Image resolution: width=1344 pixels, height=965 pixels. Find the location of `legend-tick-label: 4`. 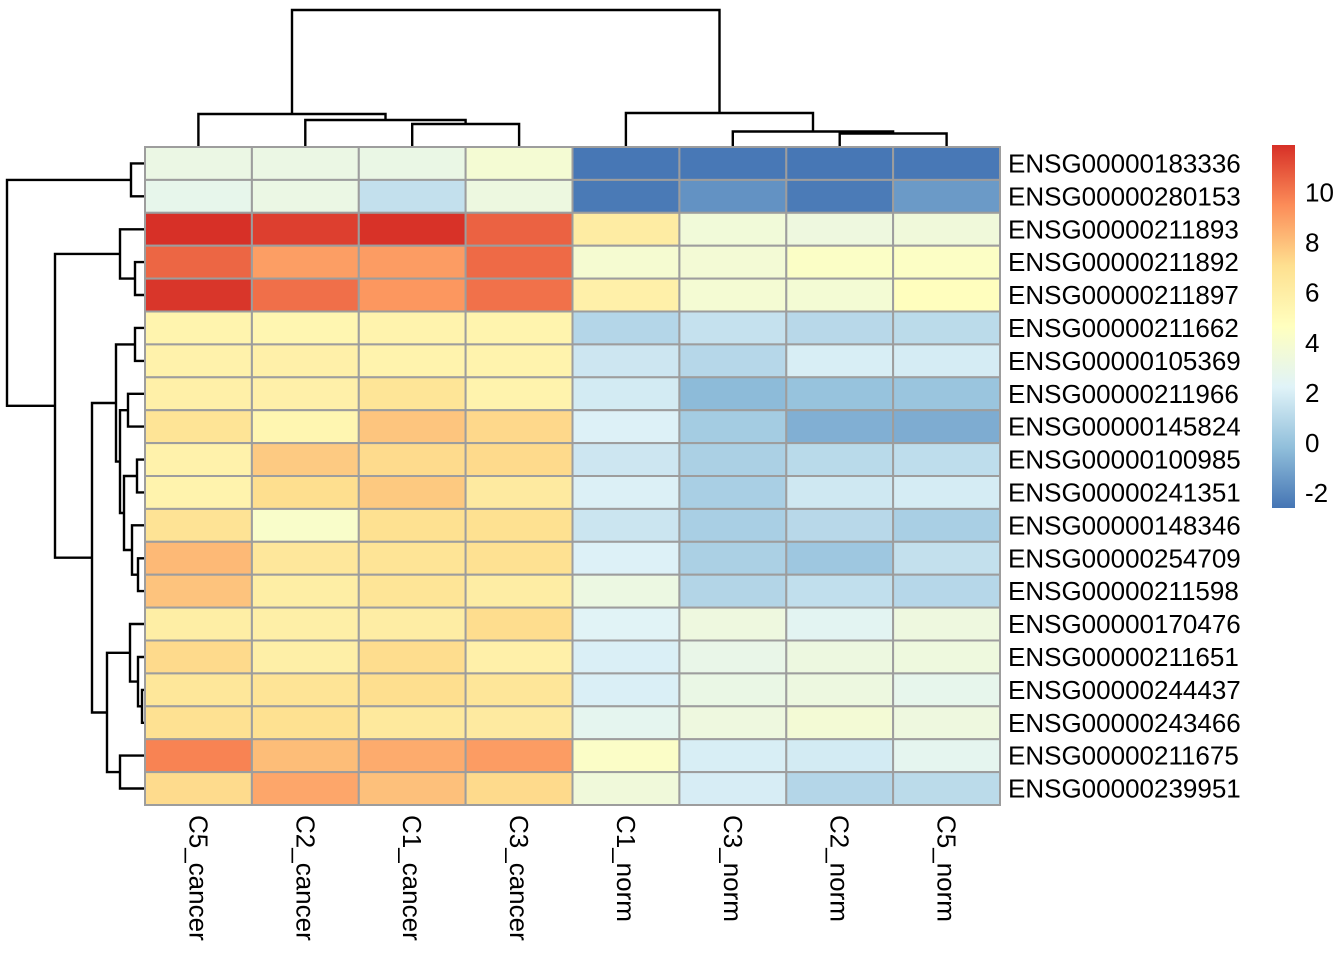

legend-tick-label: 4 is located at coordinates (1312, 343).